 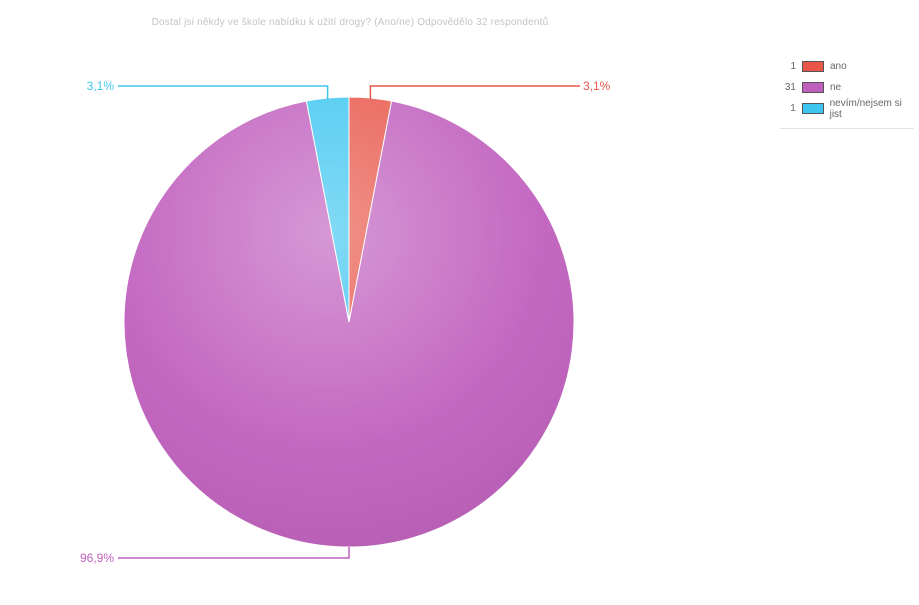 What do you see at coordinates (790, 87) in the screenshot?
I see `legend-count: 31` at bounding box center [790, 87].